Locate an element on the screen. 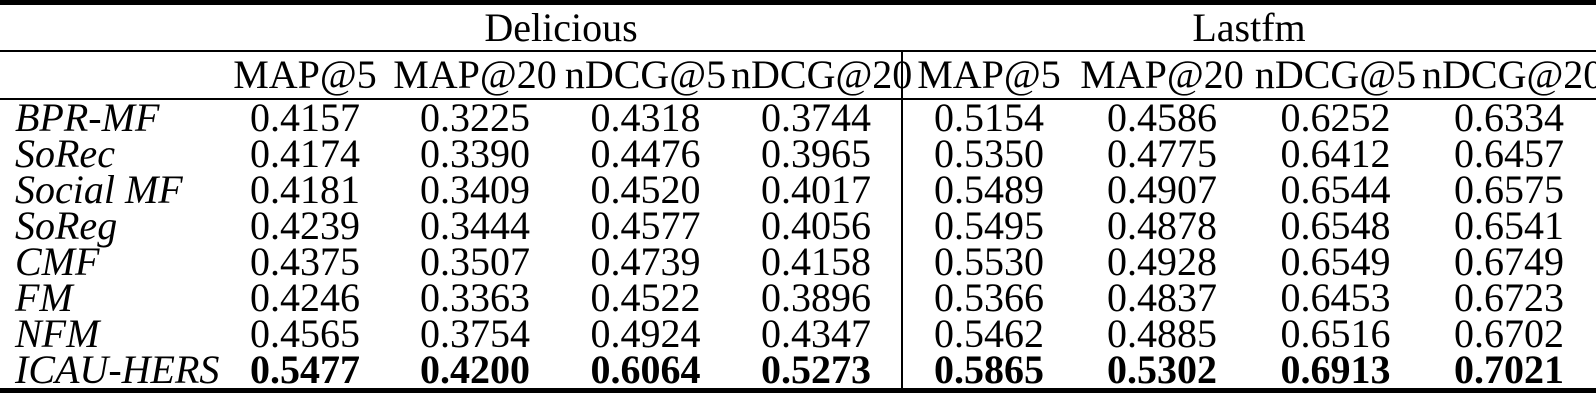  metric-value: 0.7021 is located at coordinates (1509, 369).